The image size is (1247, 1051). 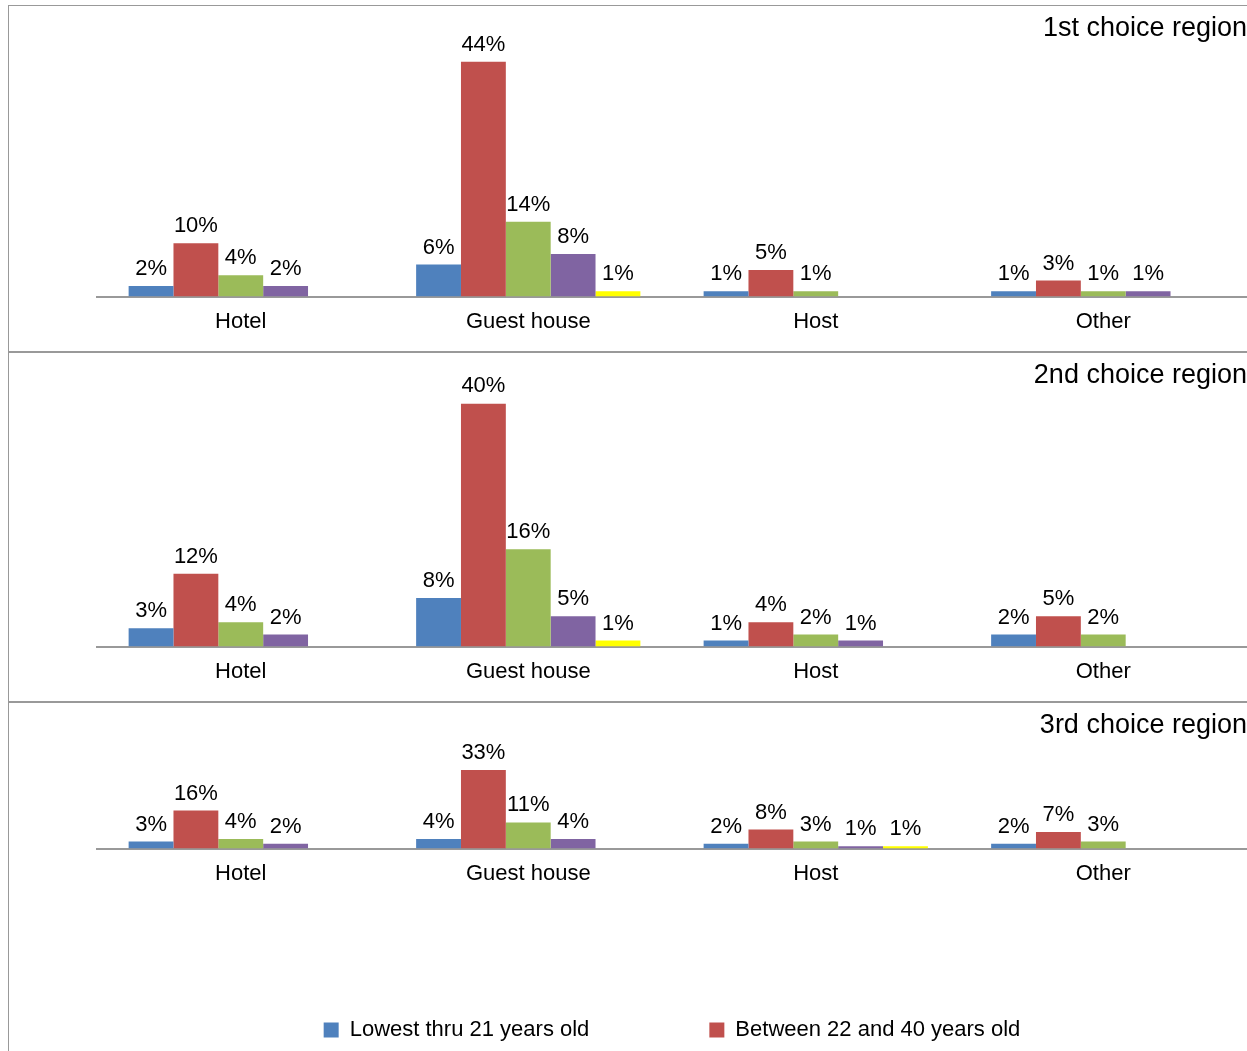 What do you see at coordinates (195, 555) in the screenshot?
I see `data-label: 12%` at bounding box center [195, 555].